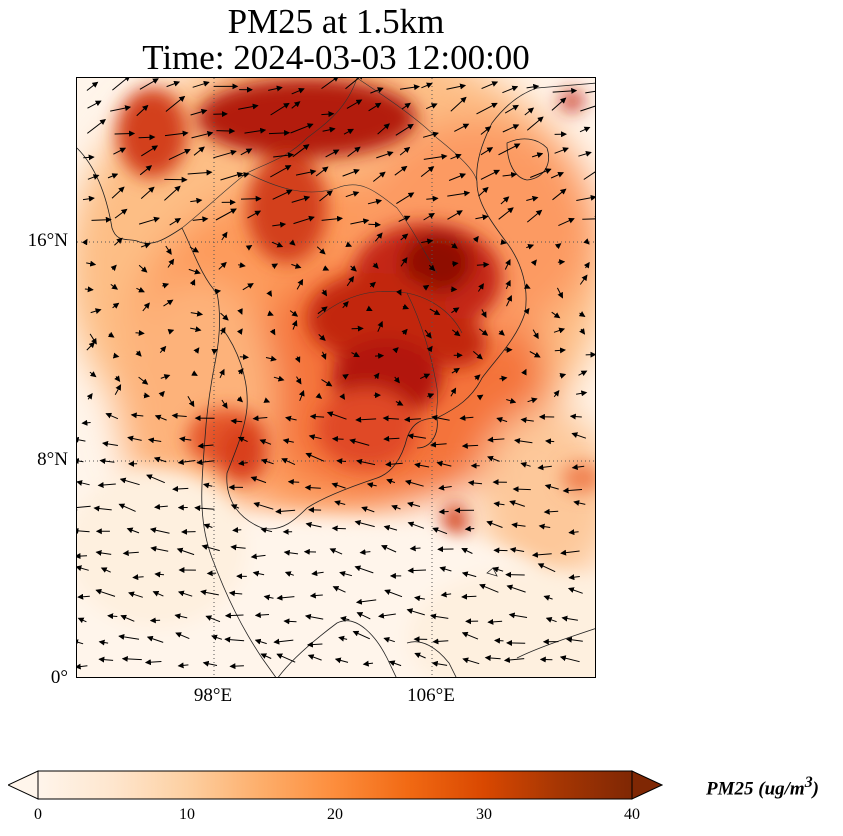 The width and height of the screenshot is (843, 836). I want to click on lat-tick-8n: 8°N, so click(52, 459).